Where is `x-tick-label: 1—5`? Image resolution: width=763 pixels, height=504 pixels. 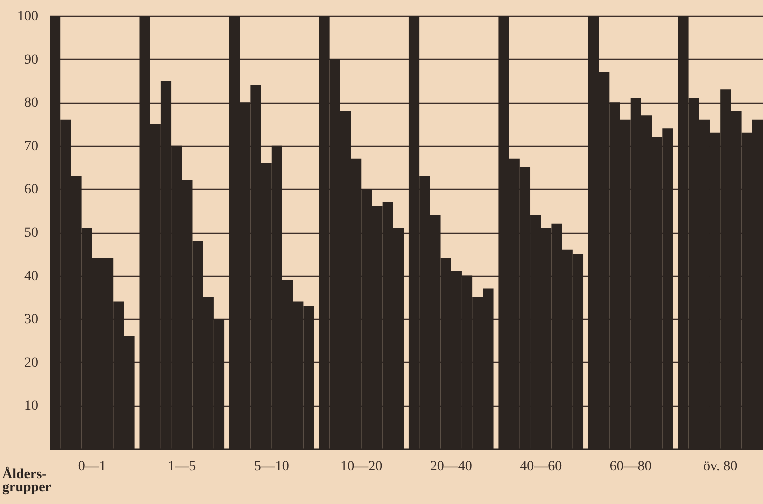 x-tick-label: 1—5 is located at coordinates (182, 467).